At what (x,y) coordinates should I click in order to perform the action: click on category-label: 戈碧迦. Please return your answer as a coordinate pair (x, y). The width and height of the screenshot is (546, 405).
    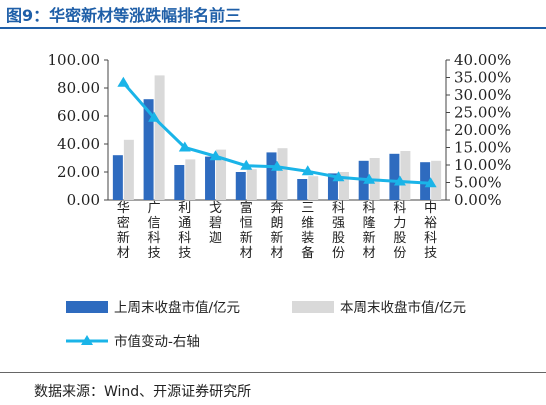
    Looking at the image, I should click on (215, 223).